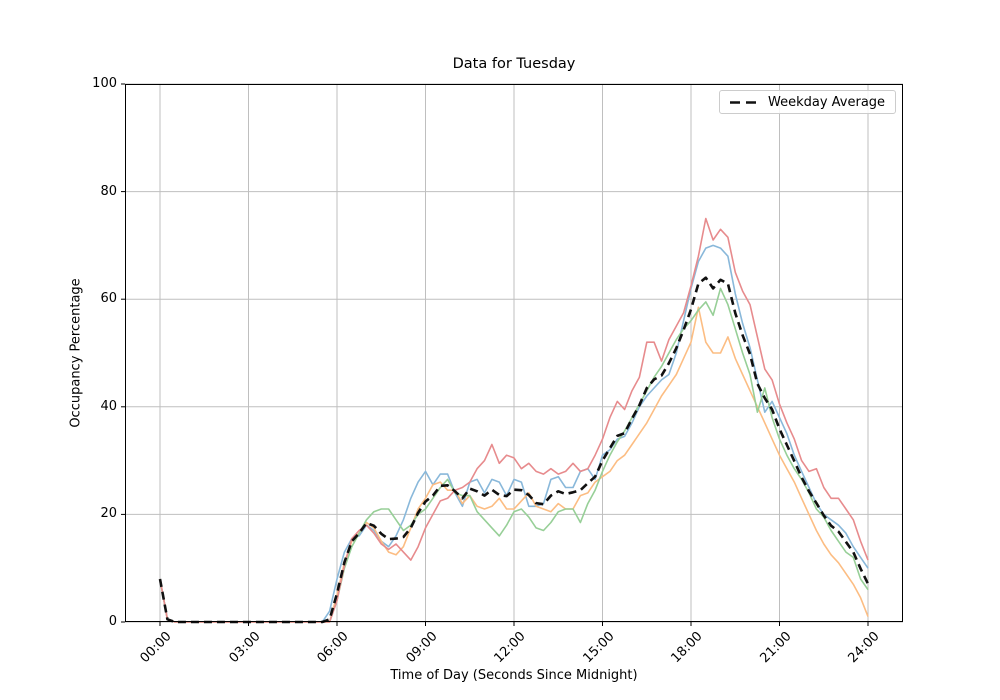 This screenshot has height=700, width=1000. What do you see at coordinates (422, 648) in the screenshot?
I see `x-tick-label: 09:00` at bounding box center [422, 648].